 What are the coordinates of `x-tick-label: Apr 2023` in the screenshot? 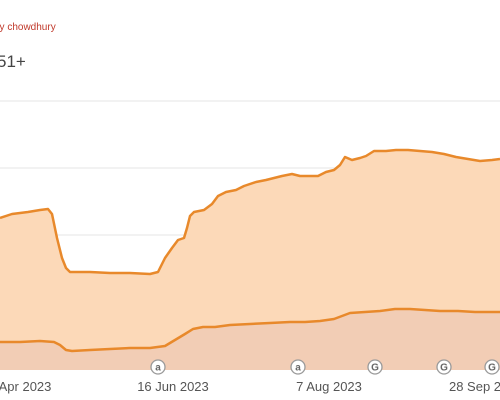 It's located at (25, 386).